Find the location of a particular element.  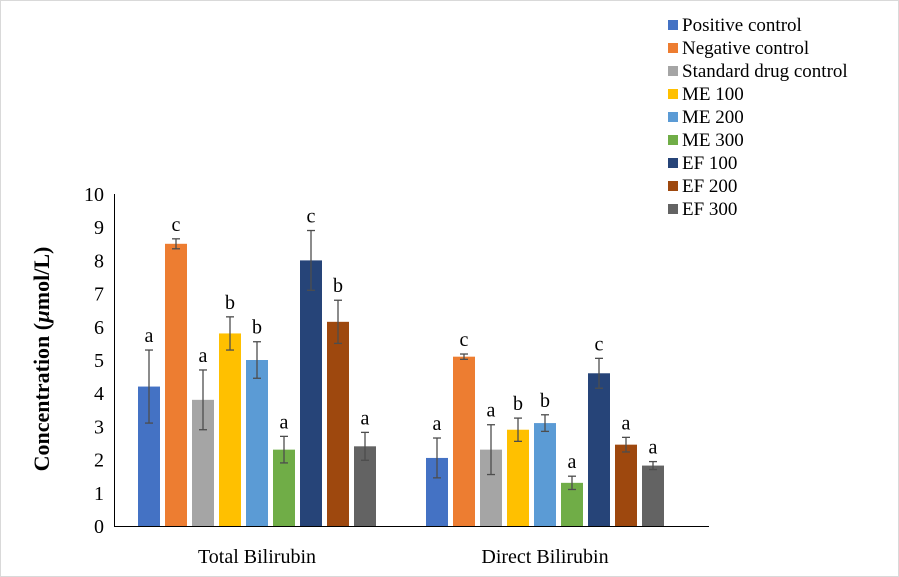

y-tick-label: 7 is located at coordinates (99, 295).